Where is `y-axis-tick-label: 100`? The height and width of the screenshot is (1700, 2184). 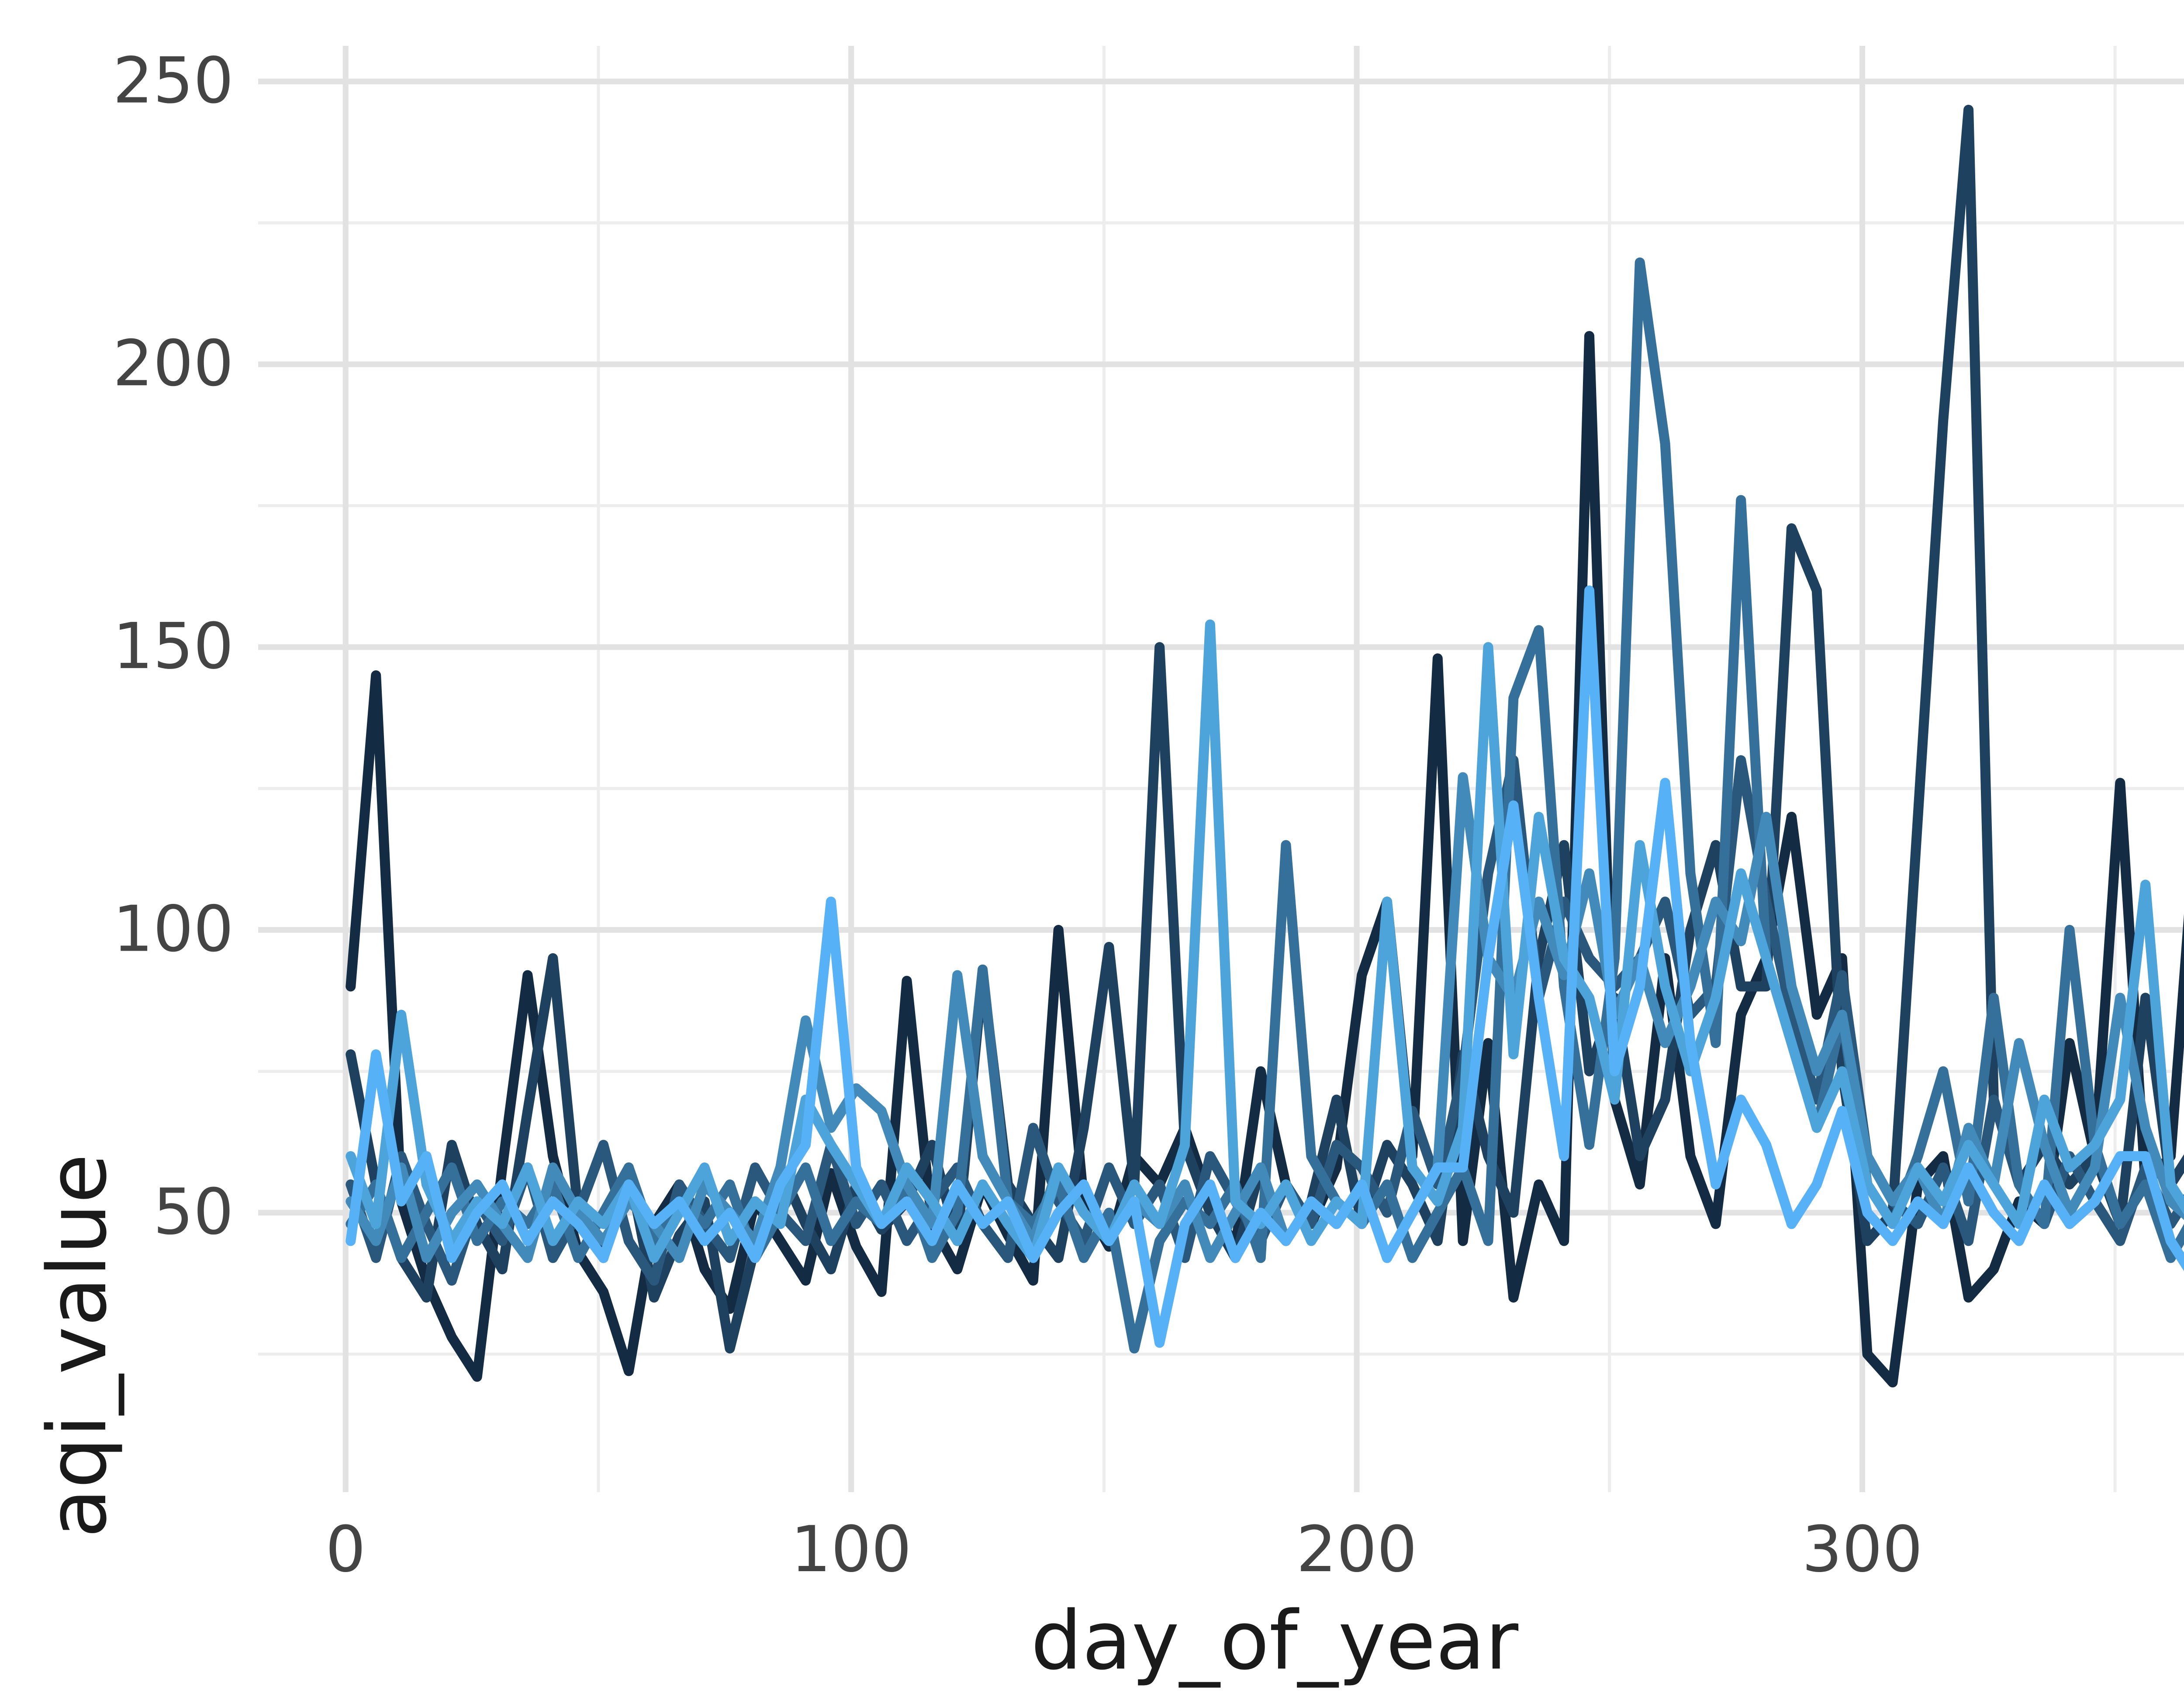
y-axis-tick-label: 100 is located at coordinates (173, 929).